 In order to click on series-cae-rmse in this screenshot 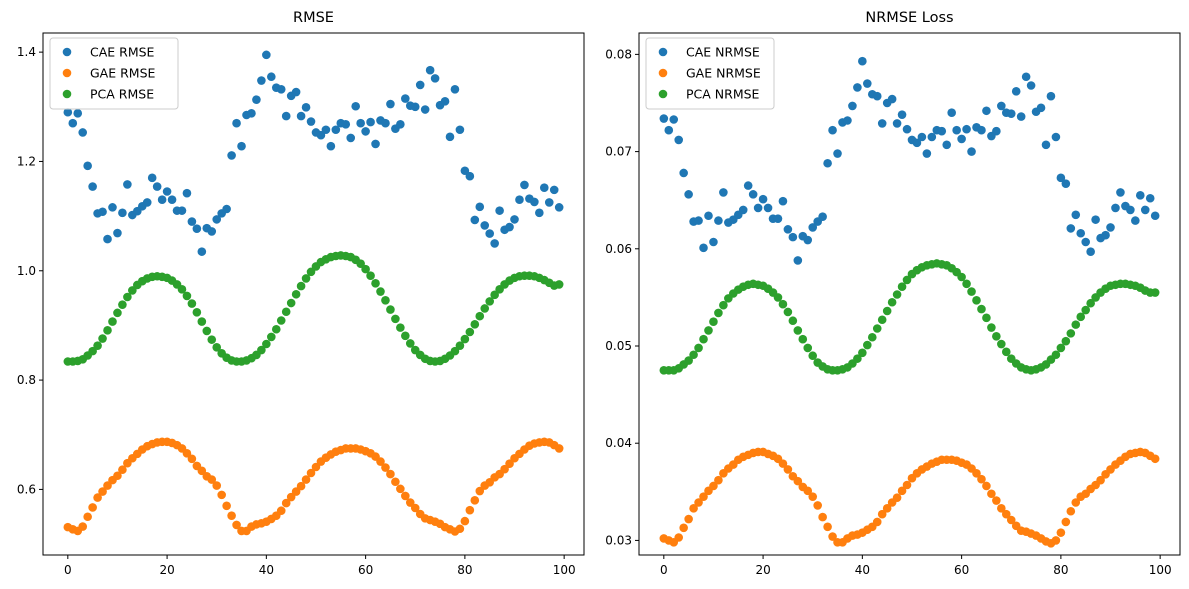, I will do `click(313, 153)`.